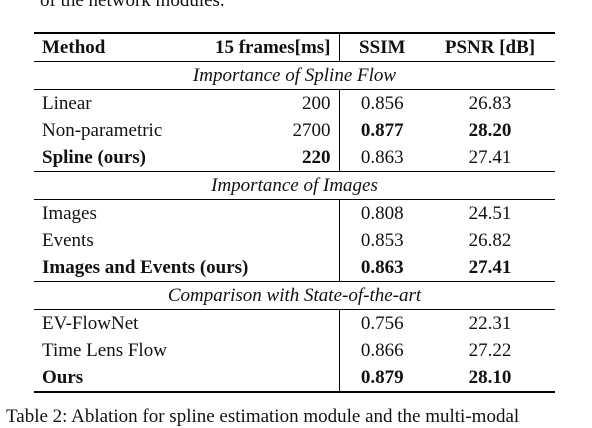 This screenshot has width=592, height=428. What do you see at coordinates (102, 130) in the screenshot?
I see `method-cell: Non-parametric` at bounding box center [102, 130].